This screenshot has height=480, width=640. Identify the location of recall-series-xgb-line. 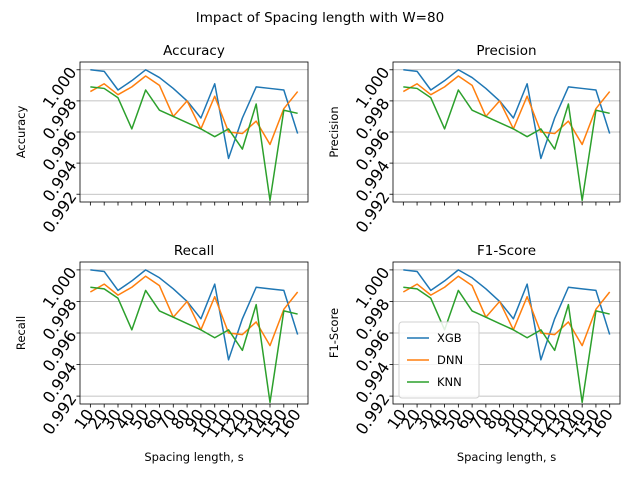
(194, 315).